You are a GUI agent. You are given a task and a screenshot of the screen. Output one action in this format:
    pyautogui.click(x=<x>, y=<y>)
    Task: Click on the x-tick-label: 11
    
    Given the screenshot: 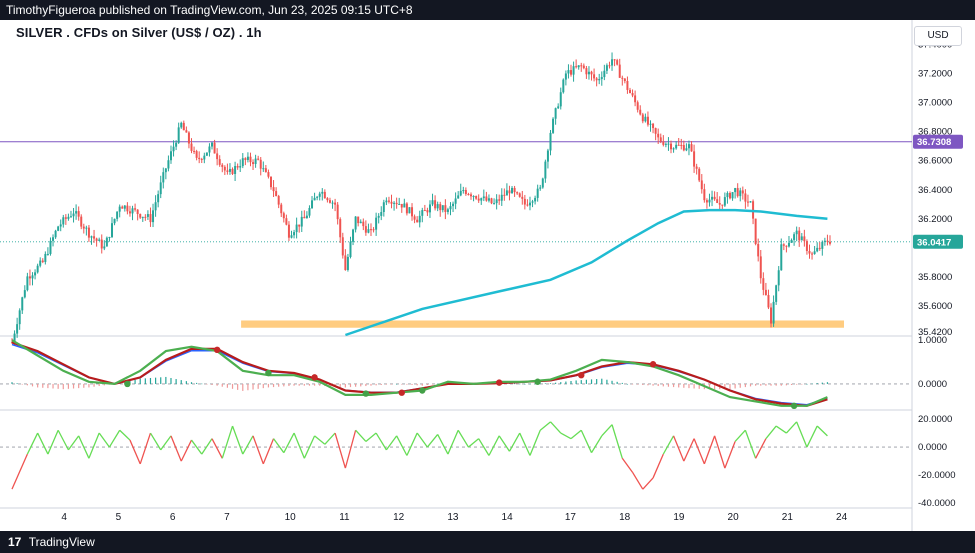 What is the action you would take?
    pyautogui.click(x=344, y=517)
    